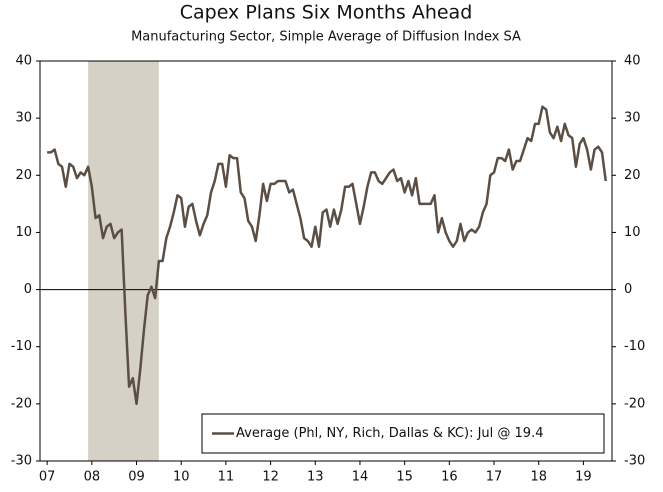  I want to click on x-tick-label: 07, so click(47, 477).